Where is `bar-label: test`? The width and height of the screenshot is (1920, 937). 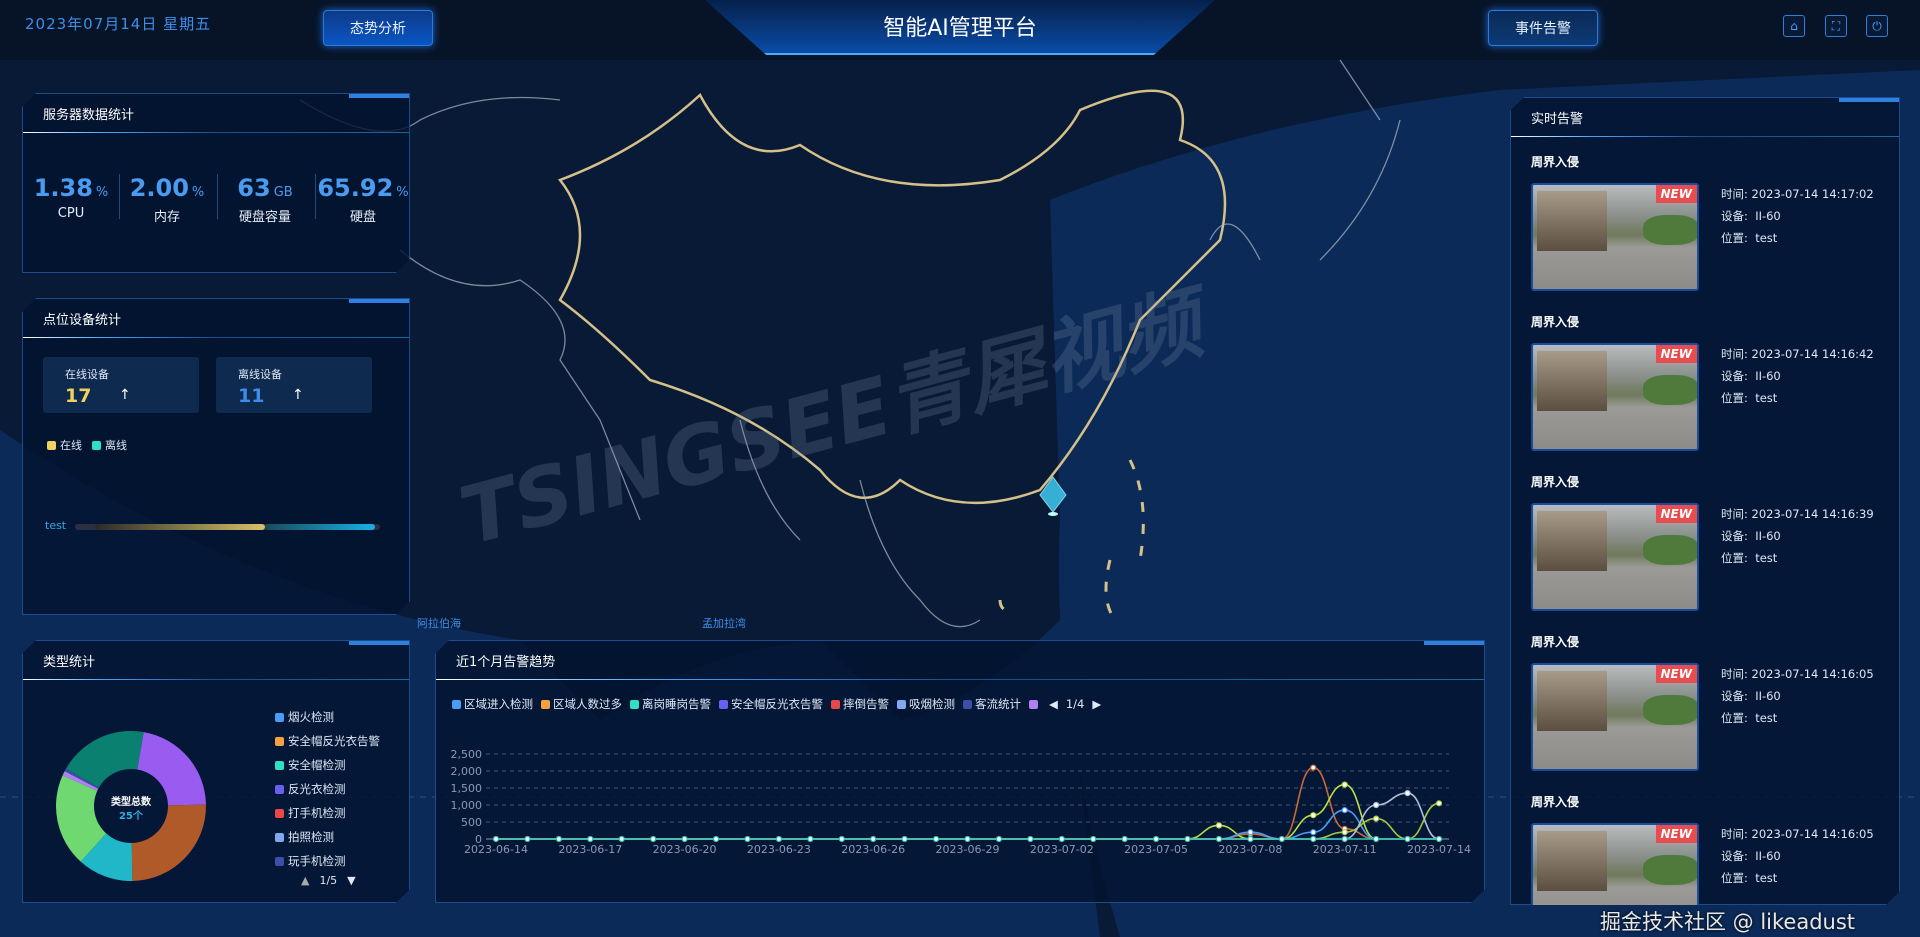
bar-label: test is located at coordinates (56, 525).